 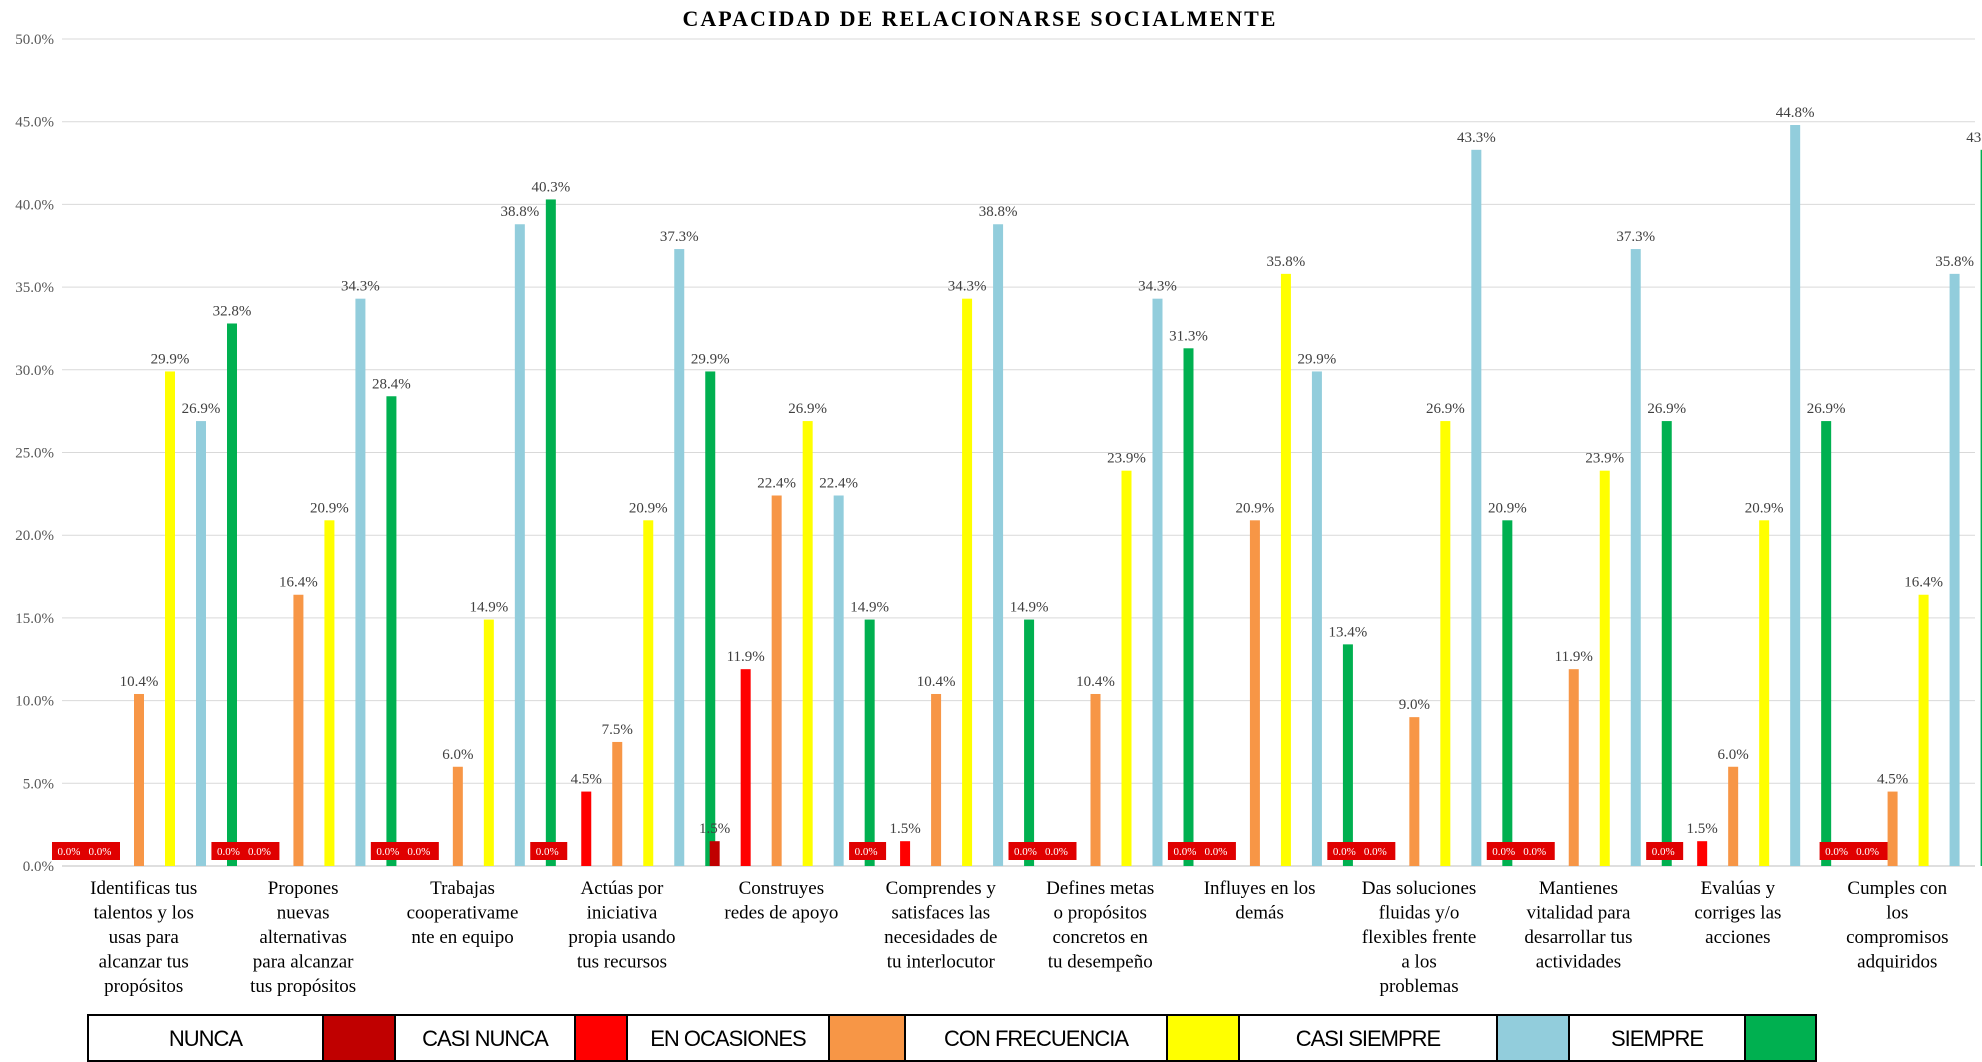 What do you see at coordinates (1348, 632) in the screenshot?
I see `data-label: 13.4%` at bounding box center [1348, 632].